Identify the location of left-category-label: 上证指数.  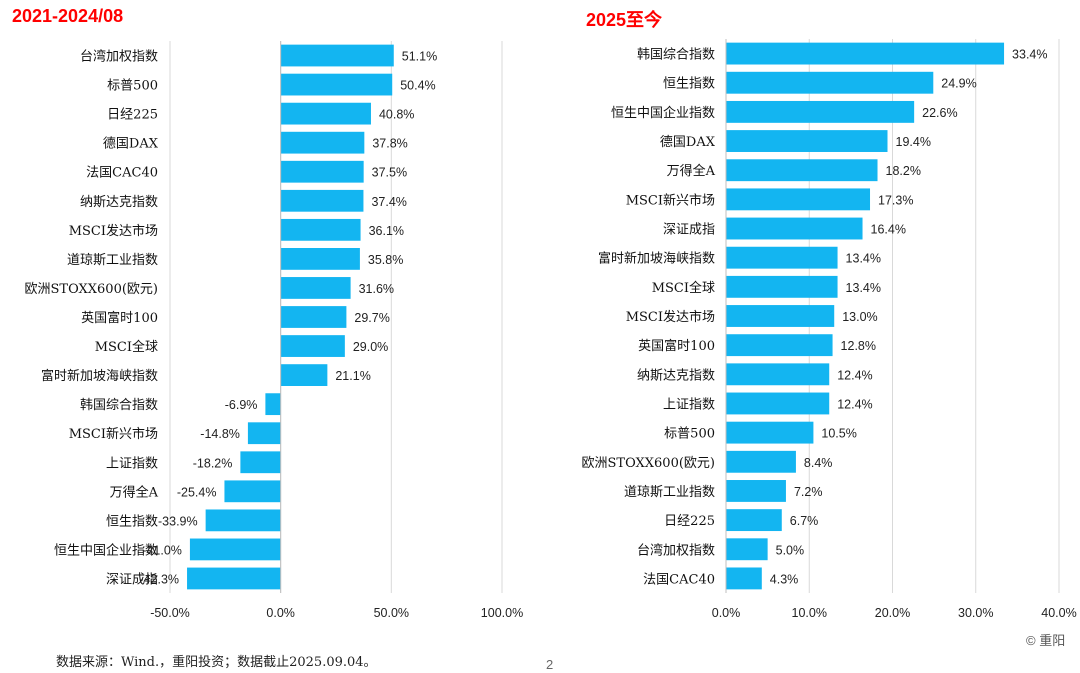
(132, 463).